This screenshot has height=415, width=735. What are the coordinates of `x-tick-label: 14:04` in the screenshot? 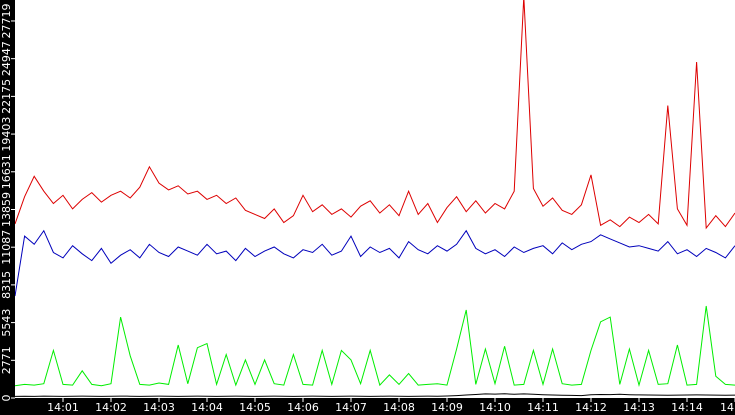 It's located at (207, 407).